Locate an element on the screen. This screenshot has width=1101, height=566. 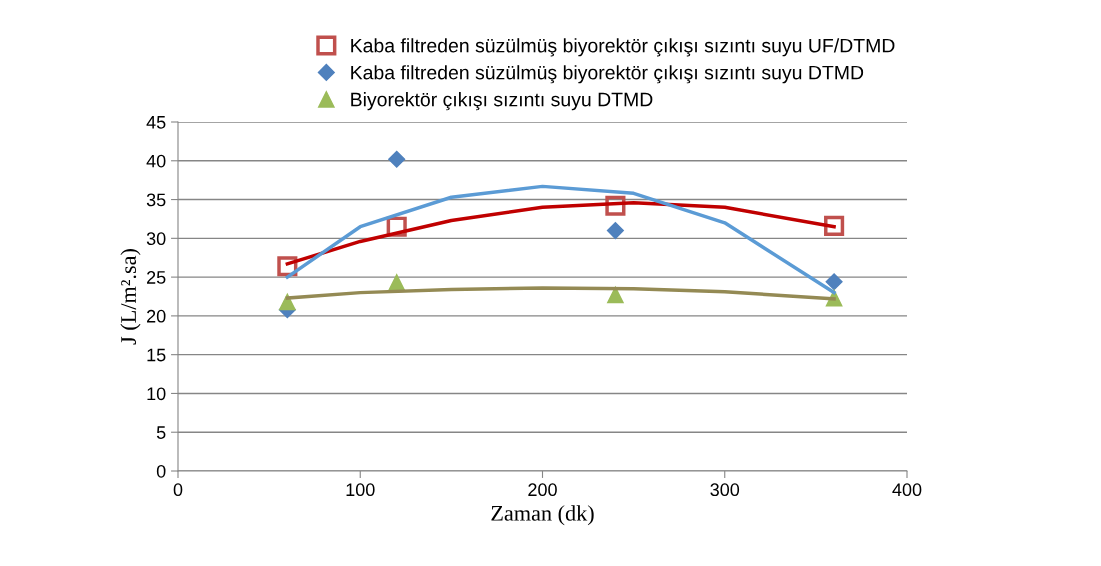
x-tick-label: 300 is located at coordinates (725, 490).